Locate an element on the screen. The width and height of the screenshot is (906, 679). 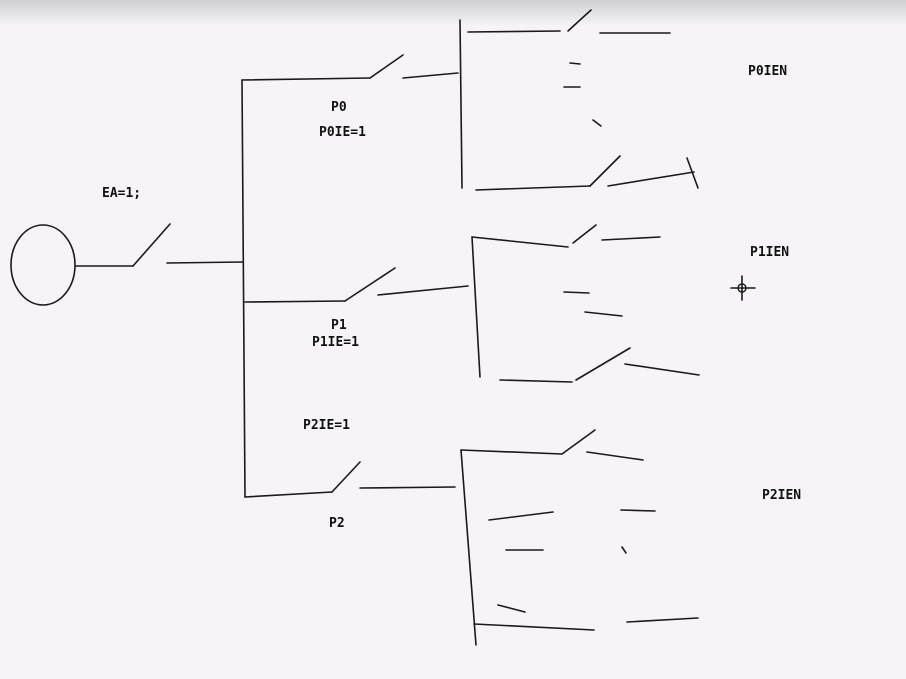
p0-switch-b is located at coordinates (605, 171).